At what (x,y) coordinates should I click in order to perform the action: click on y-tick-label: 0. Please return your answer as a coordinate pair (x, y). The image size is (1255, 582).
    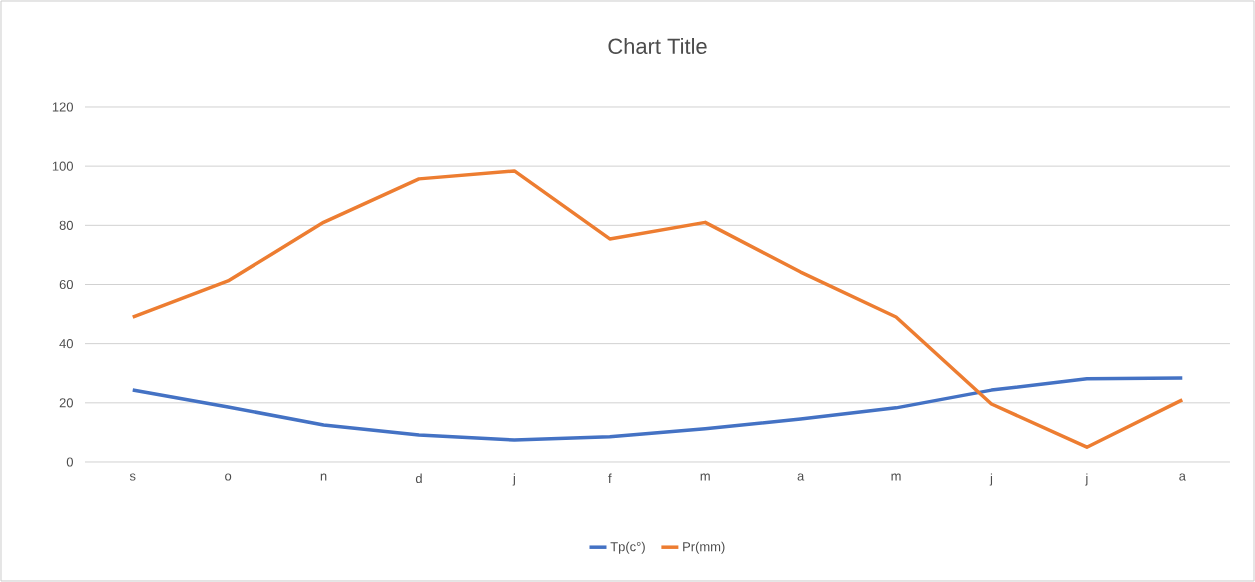
    Looking at the image, I should click on (69, 462).